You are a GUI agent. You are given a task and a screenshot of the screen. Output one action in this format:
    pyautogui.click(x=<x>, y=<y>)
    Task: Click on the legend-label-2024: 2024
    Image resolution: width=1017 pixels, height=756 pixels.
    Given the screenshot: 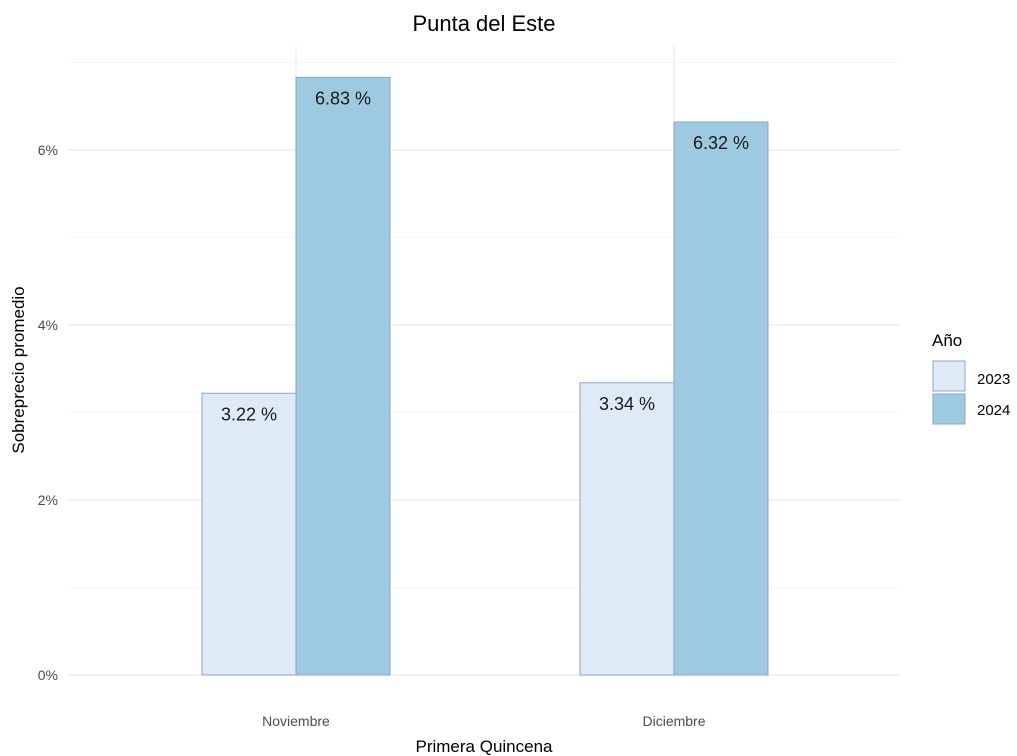 What is the action you would take?
    pyautogui.click(x=993, y=410)
    